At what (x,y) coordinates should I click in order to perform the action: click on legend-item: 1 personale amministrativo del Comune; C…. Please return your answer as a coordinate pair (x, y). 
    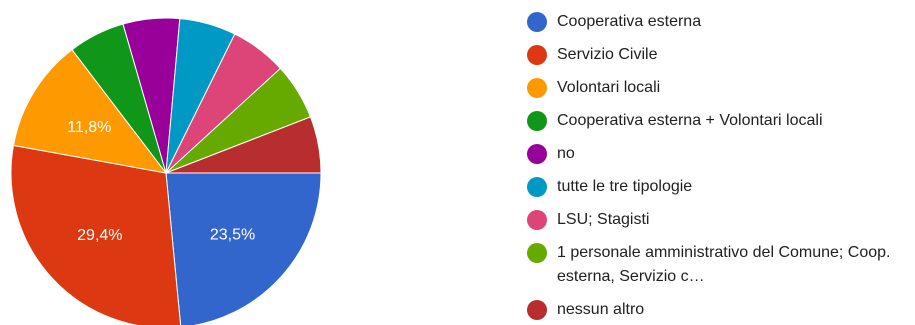
    Looking at the image, I should click on (721, 265).